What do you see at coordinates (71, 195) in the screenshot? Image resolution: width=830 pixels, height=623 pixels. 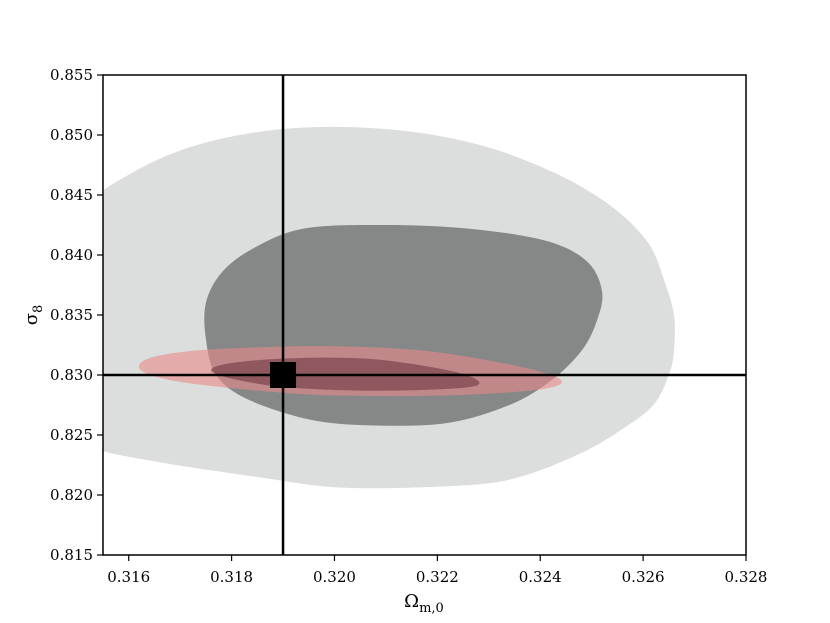 I see `y-tick-label: 0.845` at bounding box center [71, 195].